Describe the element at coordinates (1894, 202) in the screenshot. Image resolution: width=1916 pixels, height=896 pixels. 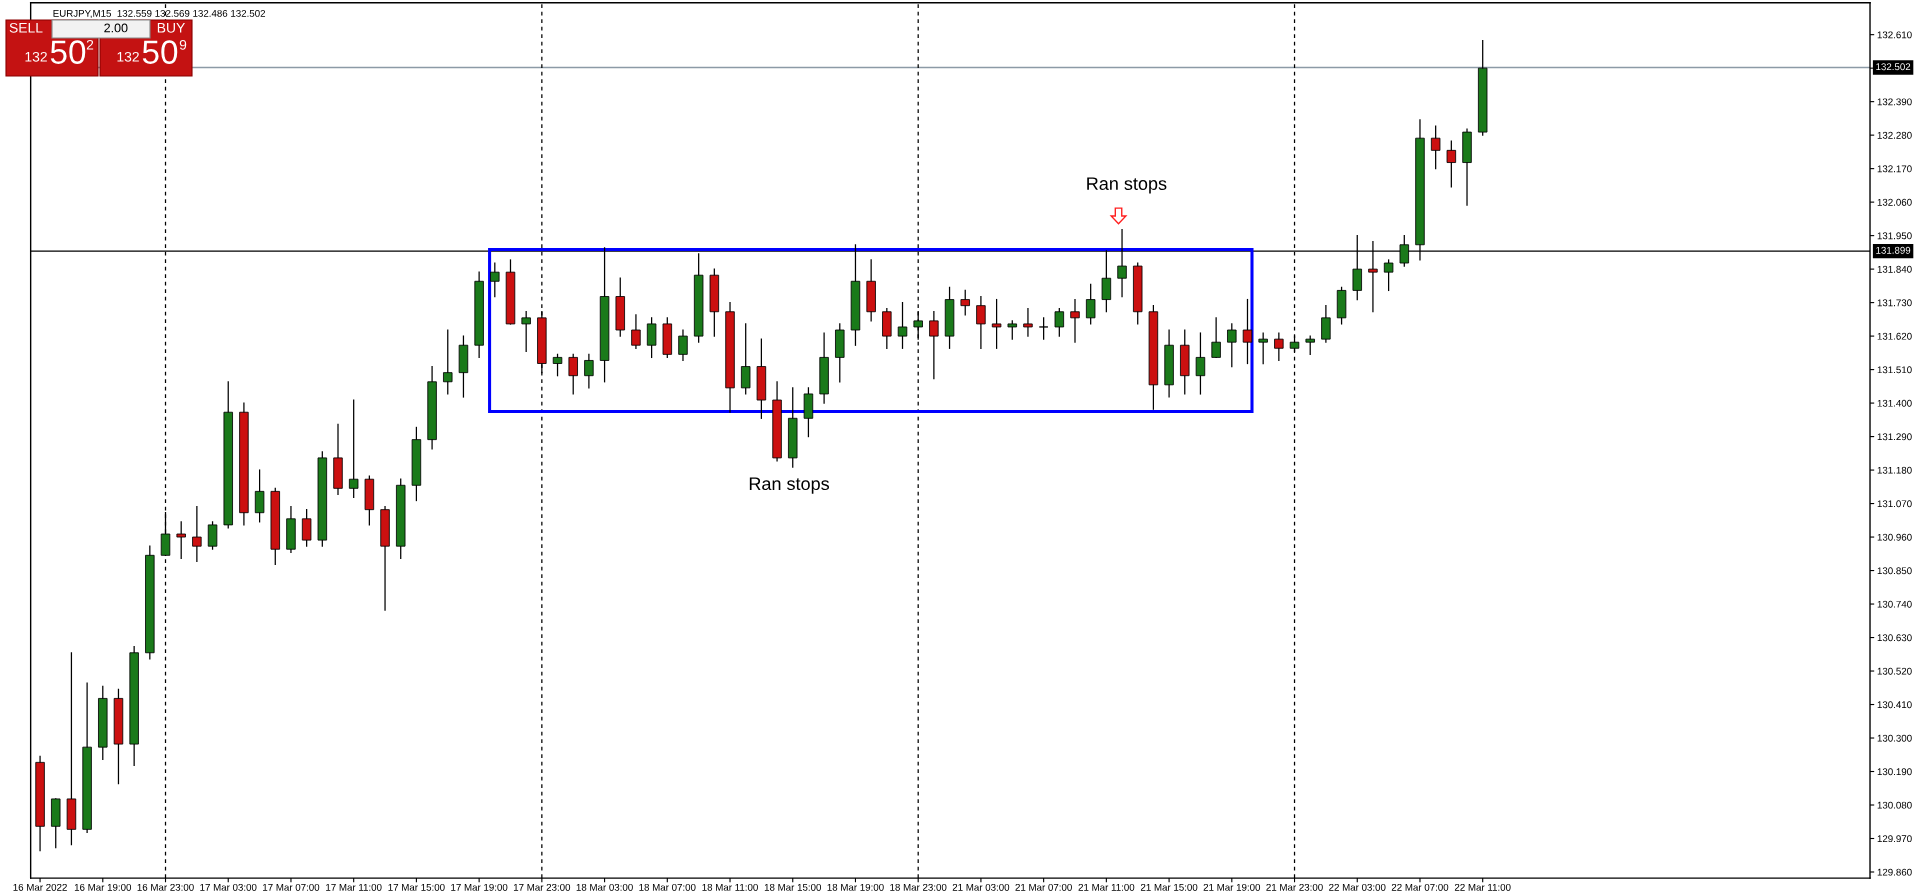
I see `y-tick-label: 132.060` at that location.